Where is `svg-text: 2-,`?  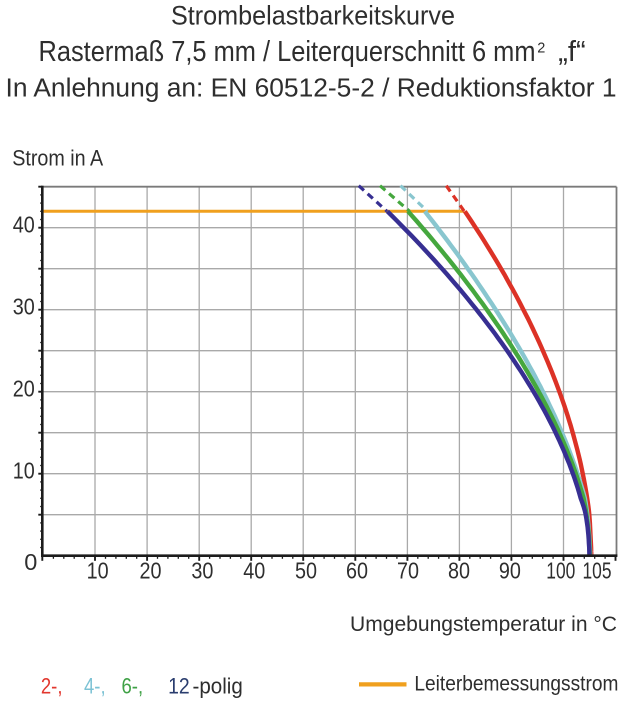 svg-text: 2-, is located at coordinates (52, 685).